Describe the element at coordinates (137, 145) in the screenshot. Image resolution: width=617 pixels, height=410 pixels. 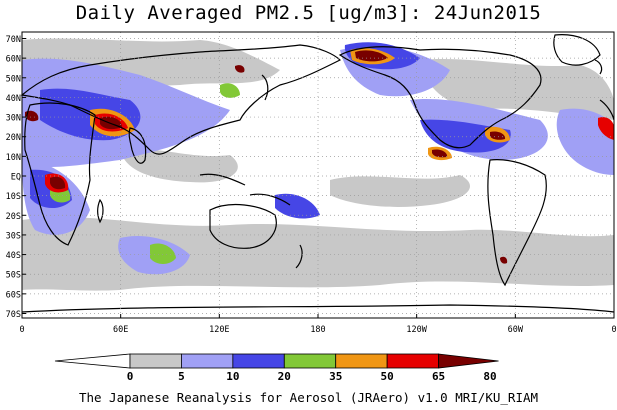
I see `india-outline` at that location.